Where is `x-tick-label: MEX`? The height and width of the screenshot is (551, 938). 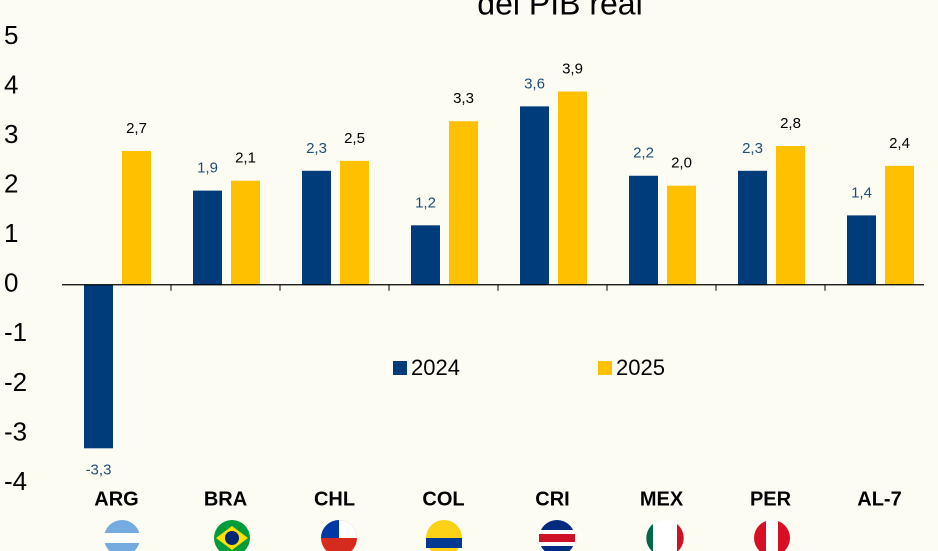 x-tick-label: MEX is located at coordinates (662, 499).